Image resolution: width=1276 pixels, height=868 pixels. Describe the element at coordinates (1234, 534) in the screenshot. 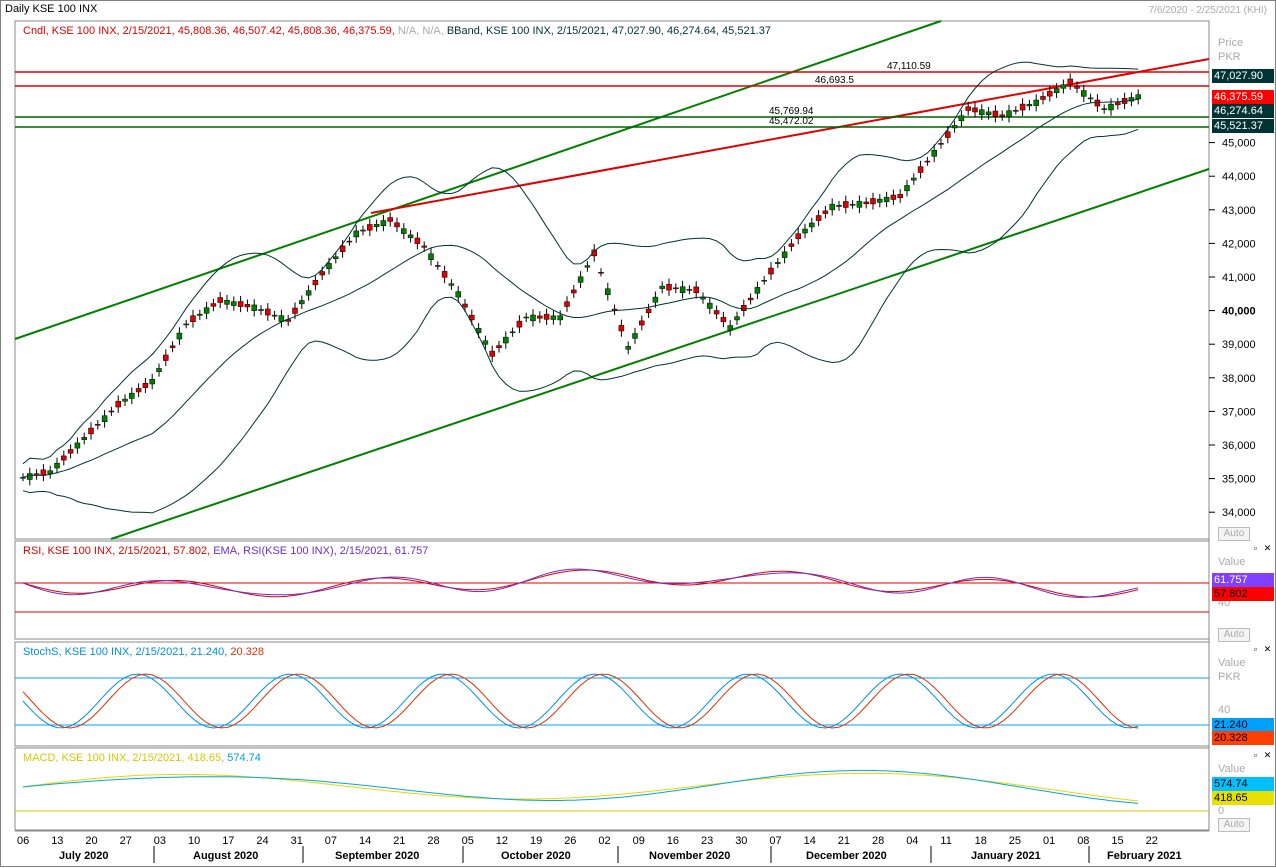

I see `price-auto-button: Auto` at that location.